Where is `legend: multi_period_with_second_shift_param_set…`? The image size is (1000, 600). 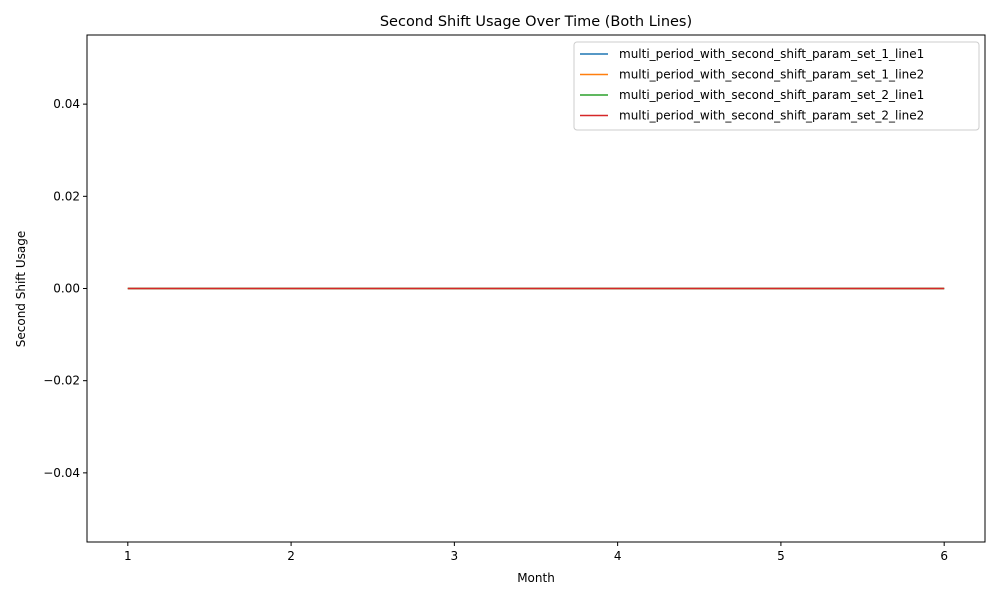
legend: multi_period_with_second_shift_param_set… is located at coordinates (776, 86).